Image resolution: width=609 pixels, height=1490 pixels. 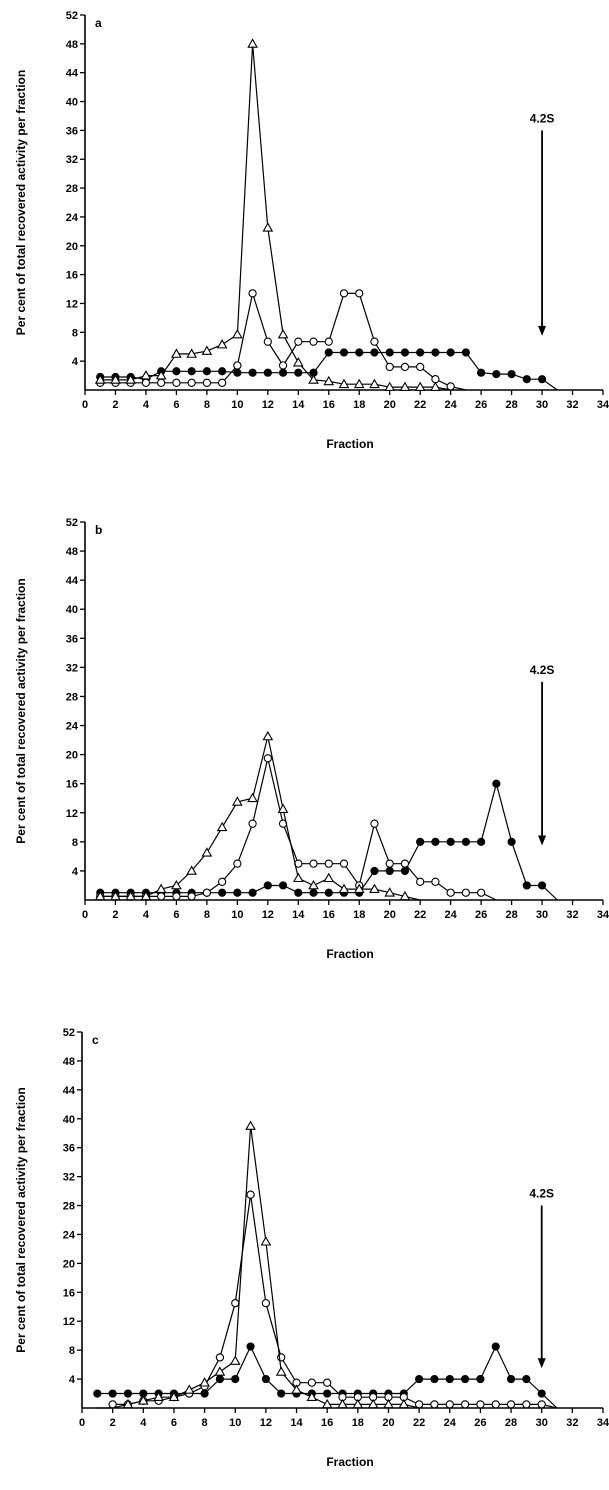 I want to click on x-tick-label: 26, so click(x=481, y=405).